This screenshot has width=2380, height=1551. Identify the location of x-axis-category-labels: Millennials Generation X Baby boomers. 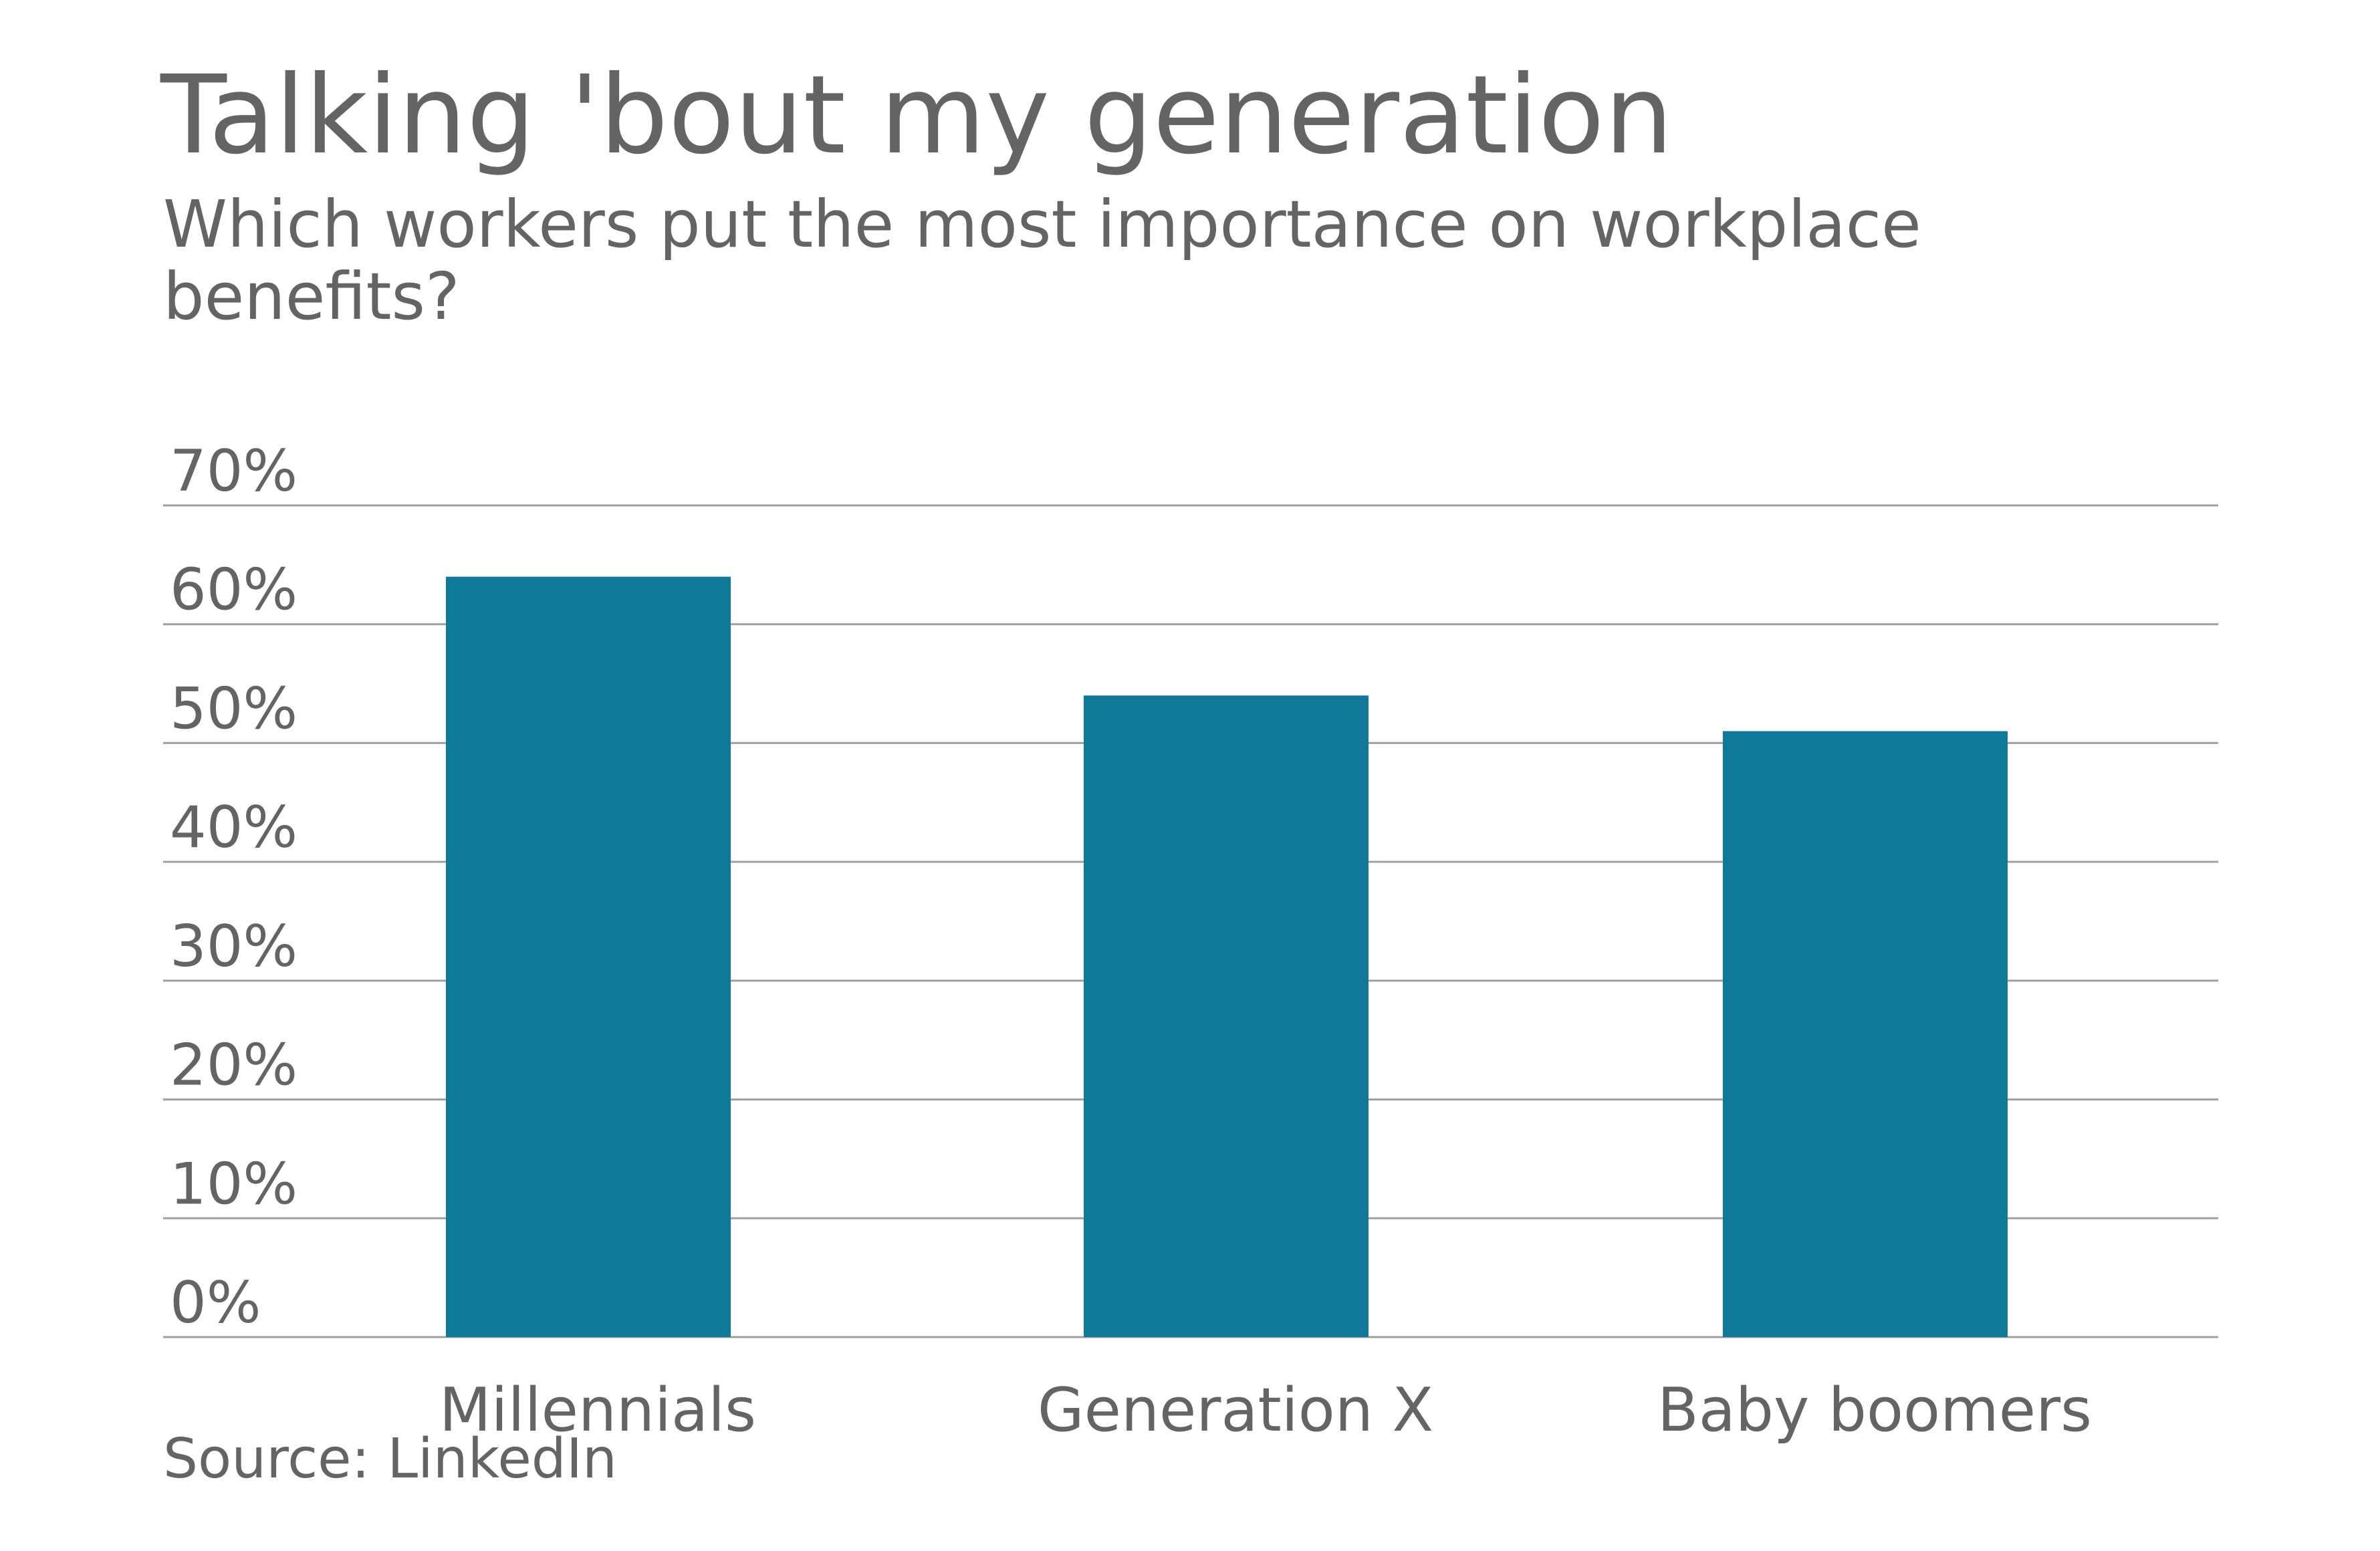
(1265, 1410).